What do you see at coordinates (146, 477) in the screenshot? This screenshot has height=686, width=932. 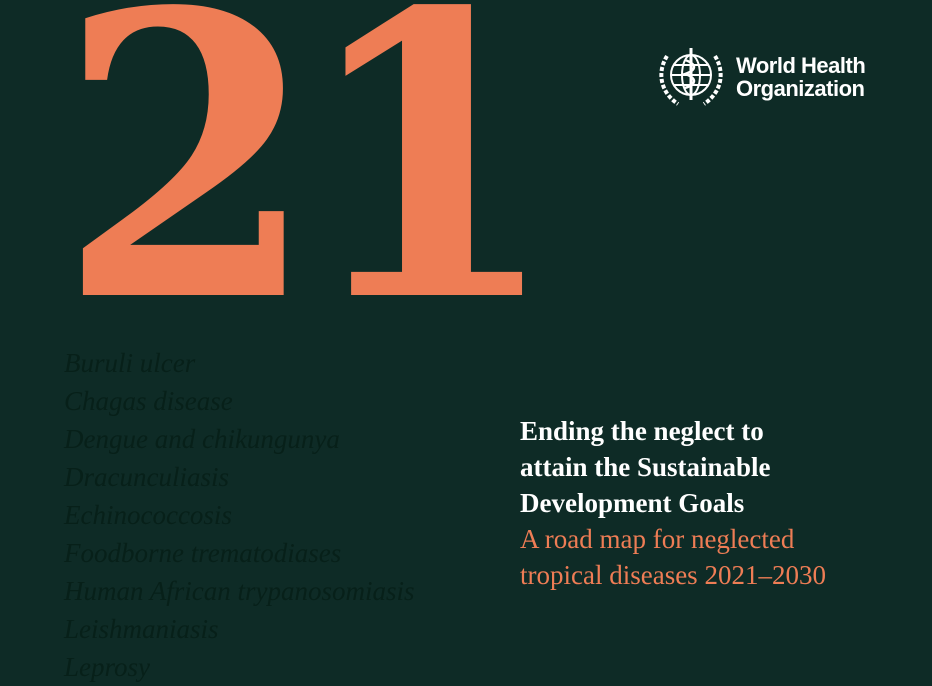 I see `list-item: Dracunculiasis` at bounding box center [146, 477].